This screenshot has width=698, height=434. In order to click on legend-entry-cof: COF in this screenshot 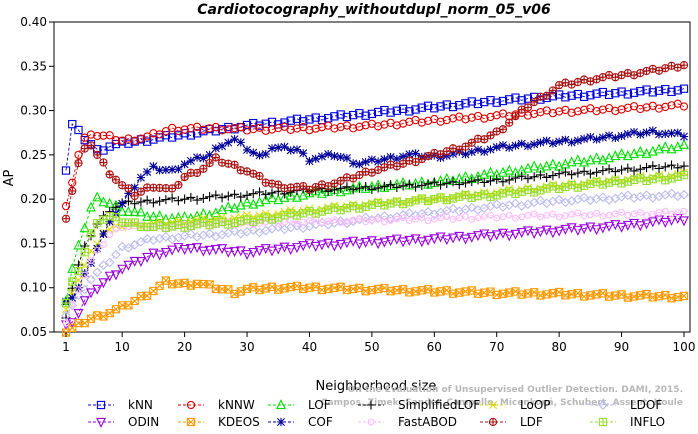, I will do `click(300, 422)`.